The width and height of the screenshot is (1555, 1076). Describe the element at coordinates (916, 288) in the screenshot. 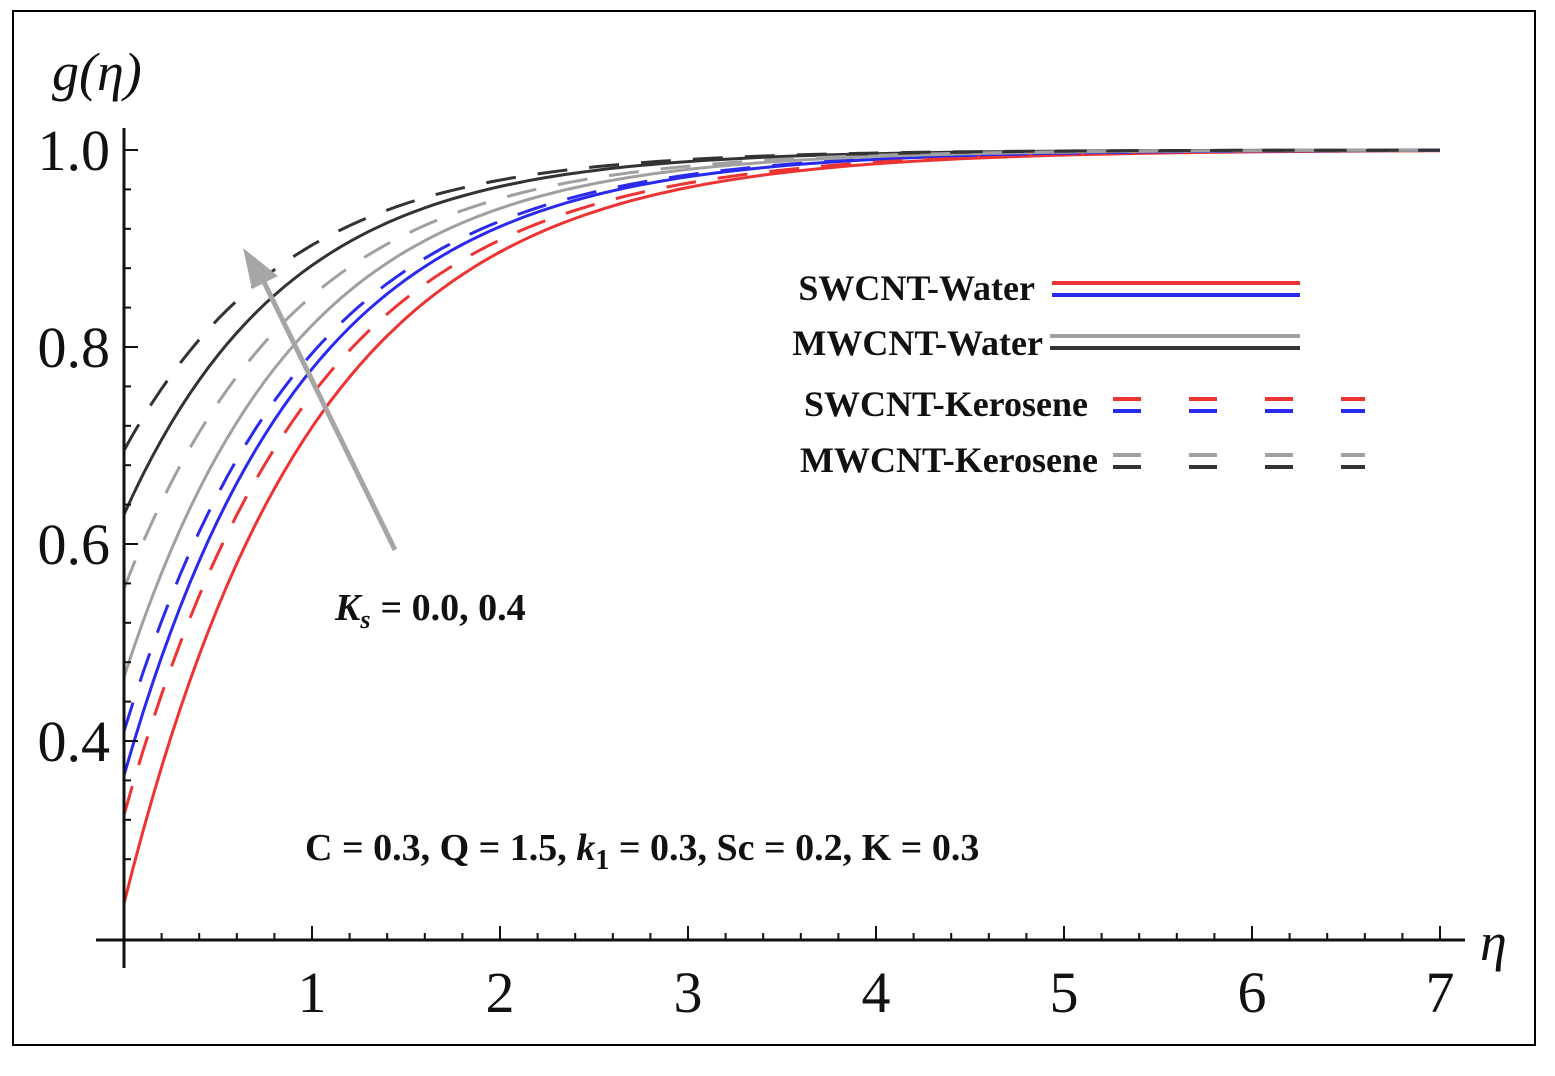

I see `legend-label-swcnt-water: SWCNT-Water` at that location.